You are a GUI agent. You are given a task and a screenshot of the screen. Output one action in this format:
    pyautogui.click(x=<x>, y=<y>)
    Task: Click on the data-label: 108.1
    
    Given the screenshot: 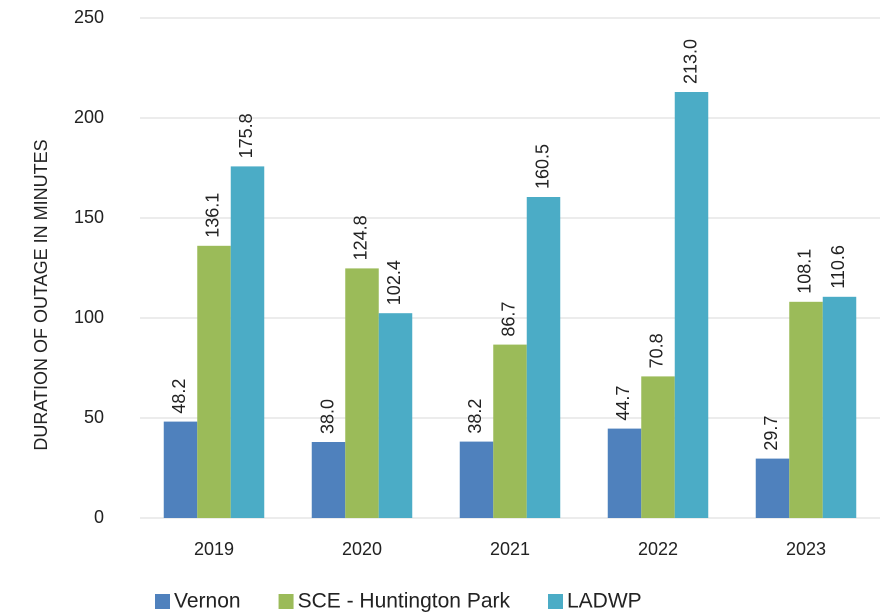 What is the action you would take?
    pyautogui.click(x=805, y=271)
    